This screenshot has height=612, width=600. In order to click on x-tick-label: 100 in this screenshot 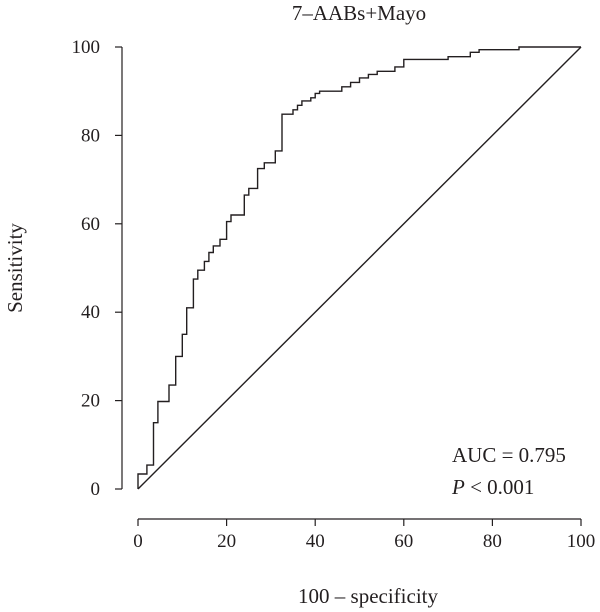, I will do `click(581, 541)`.